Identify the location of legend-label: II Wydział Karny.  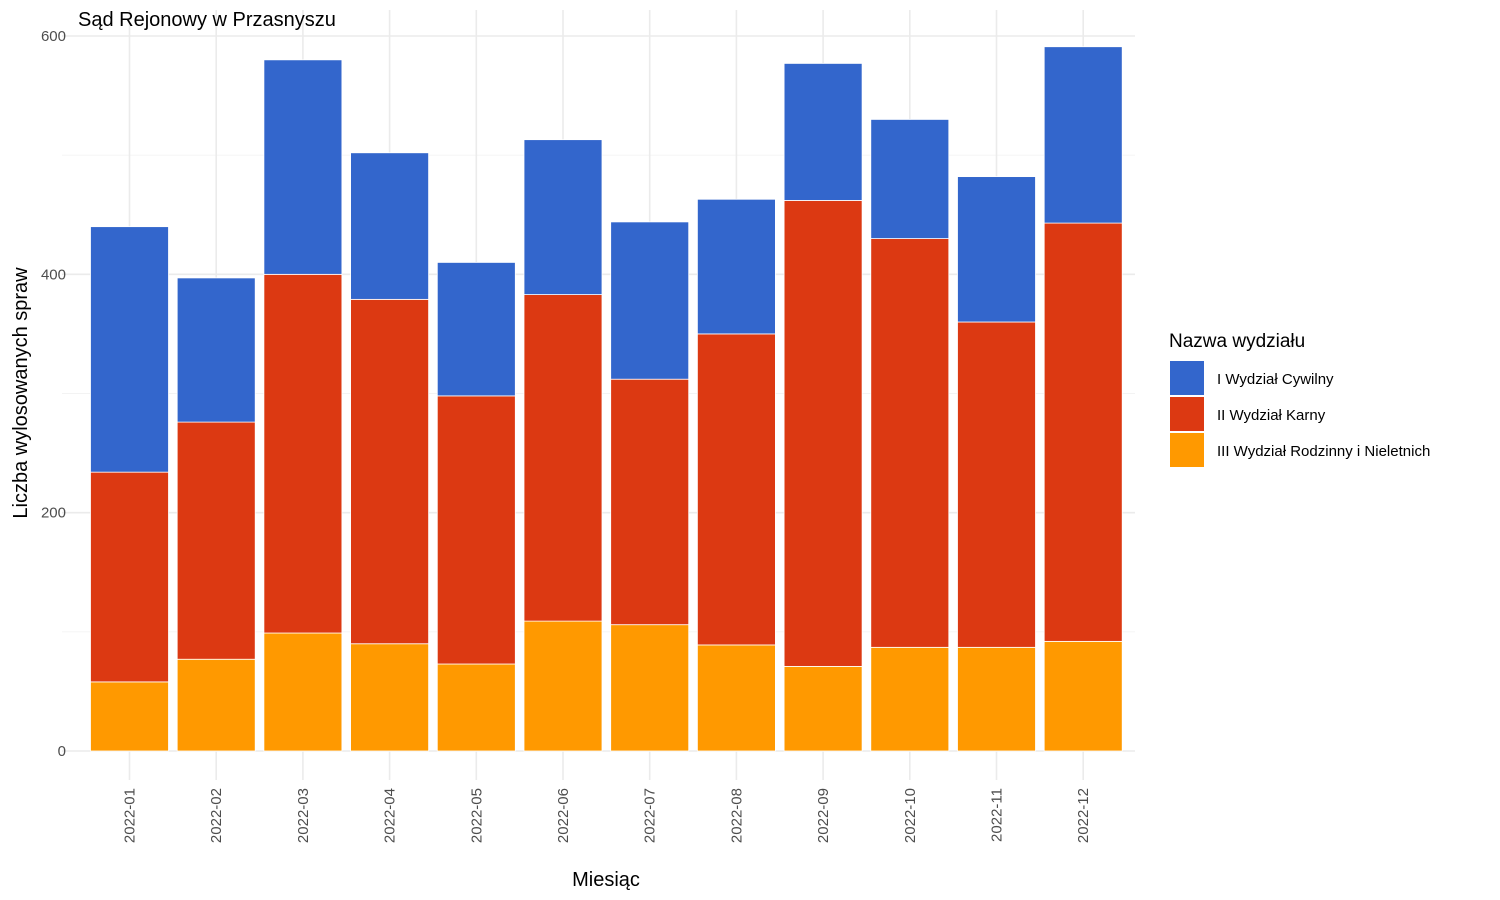
(1271, 415).